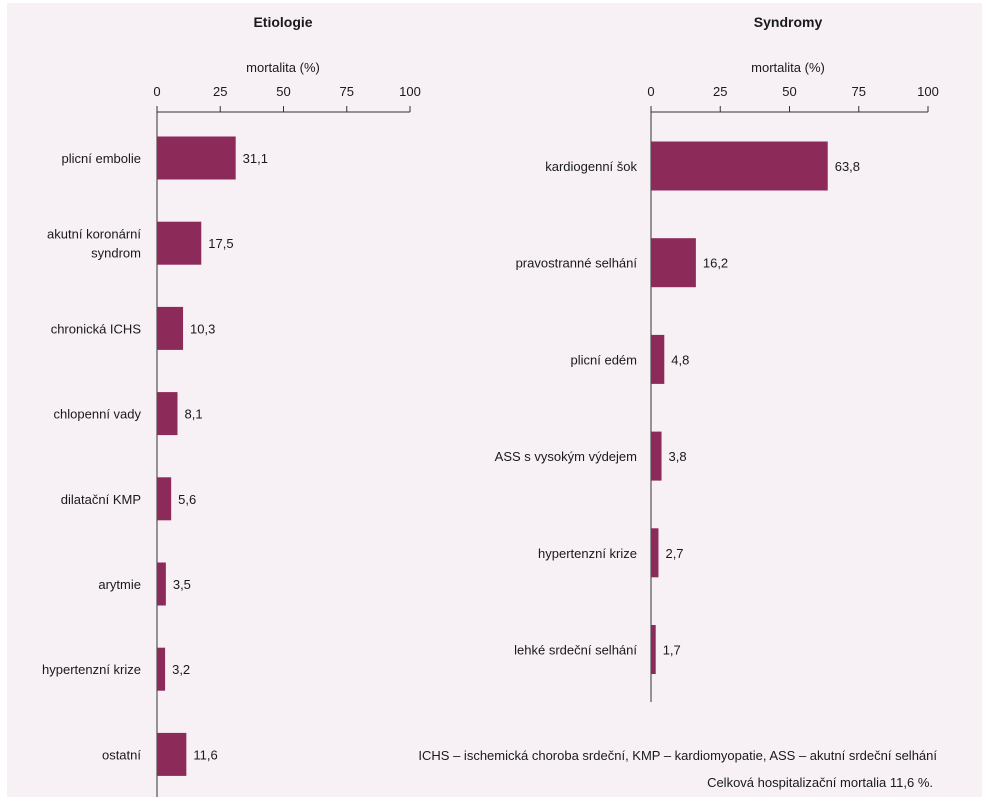 This screenshot has width=988, height=800. What do you see at coordinates (820, 782) in the screenshot?
I see `footnote-total: Celková hospitalizační mortalia 11,6 %.` at bounding box center [820, 782].